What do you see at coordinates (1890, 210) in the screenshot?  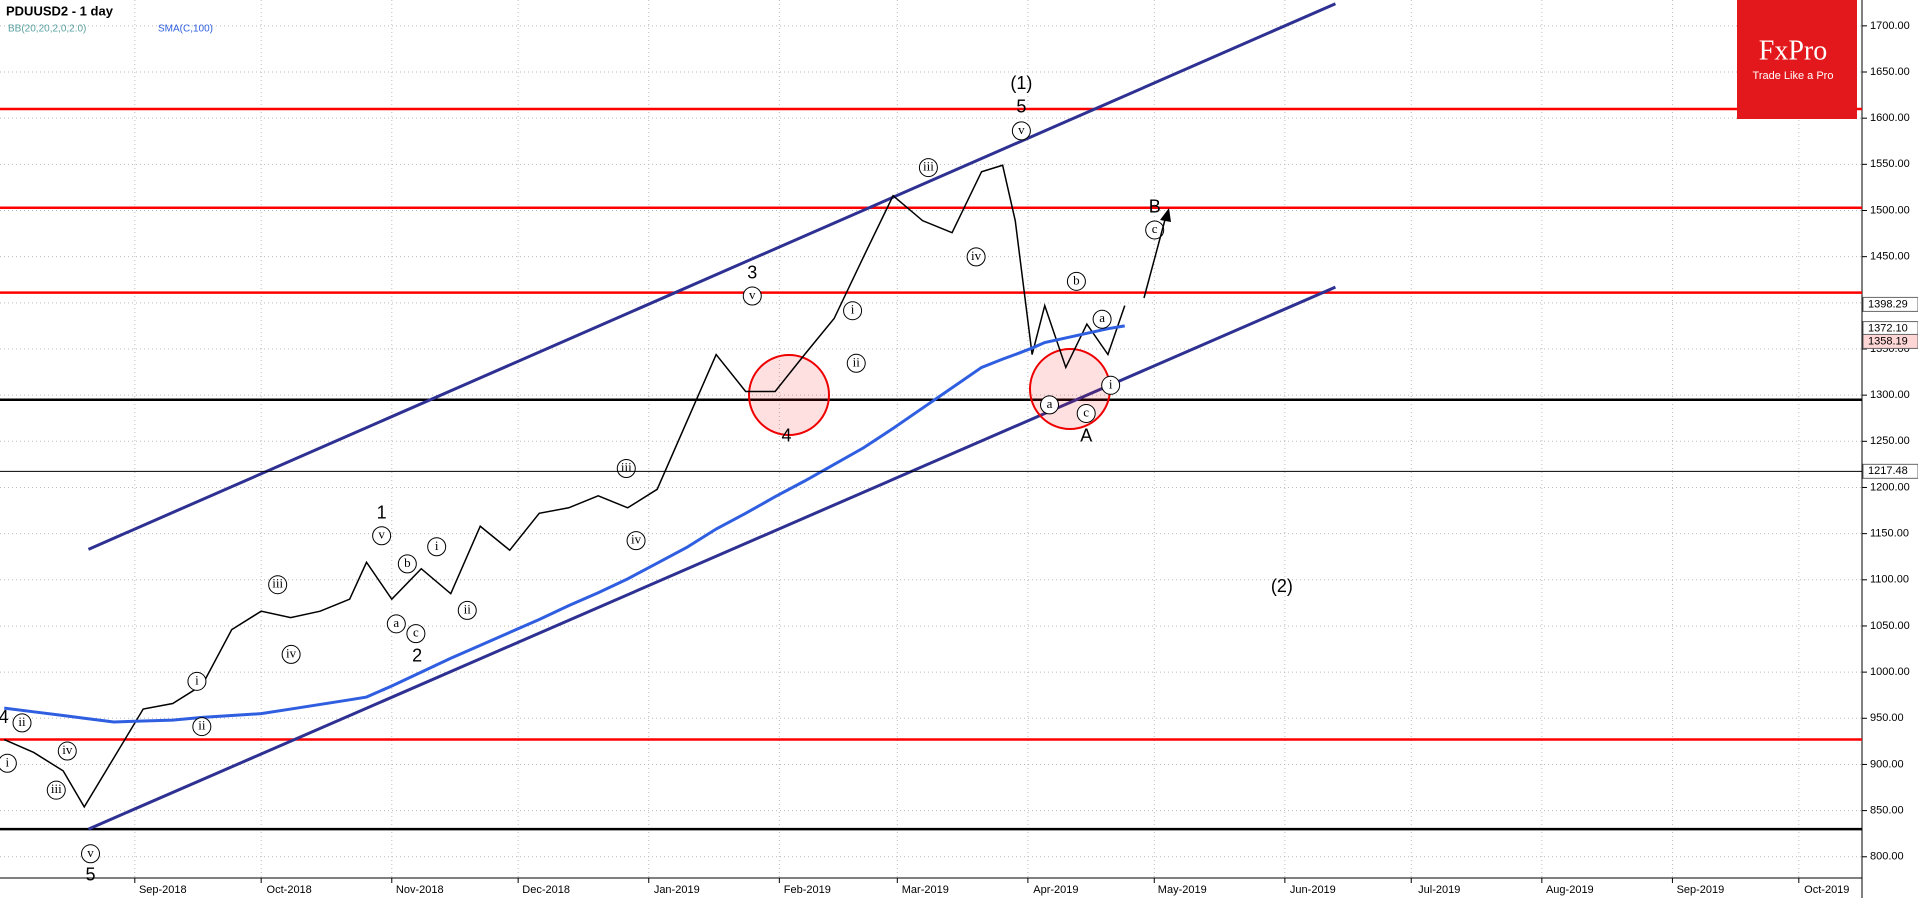 I see `y-tick-label: 1500.00` at bounding box center [1890, 210].